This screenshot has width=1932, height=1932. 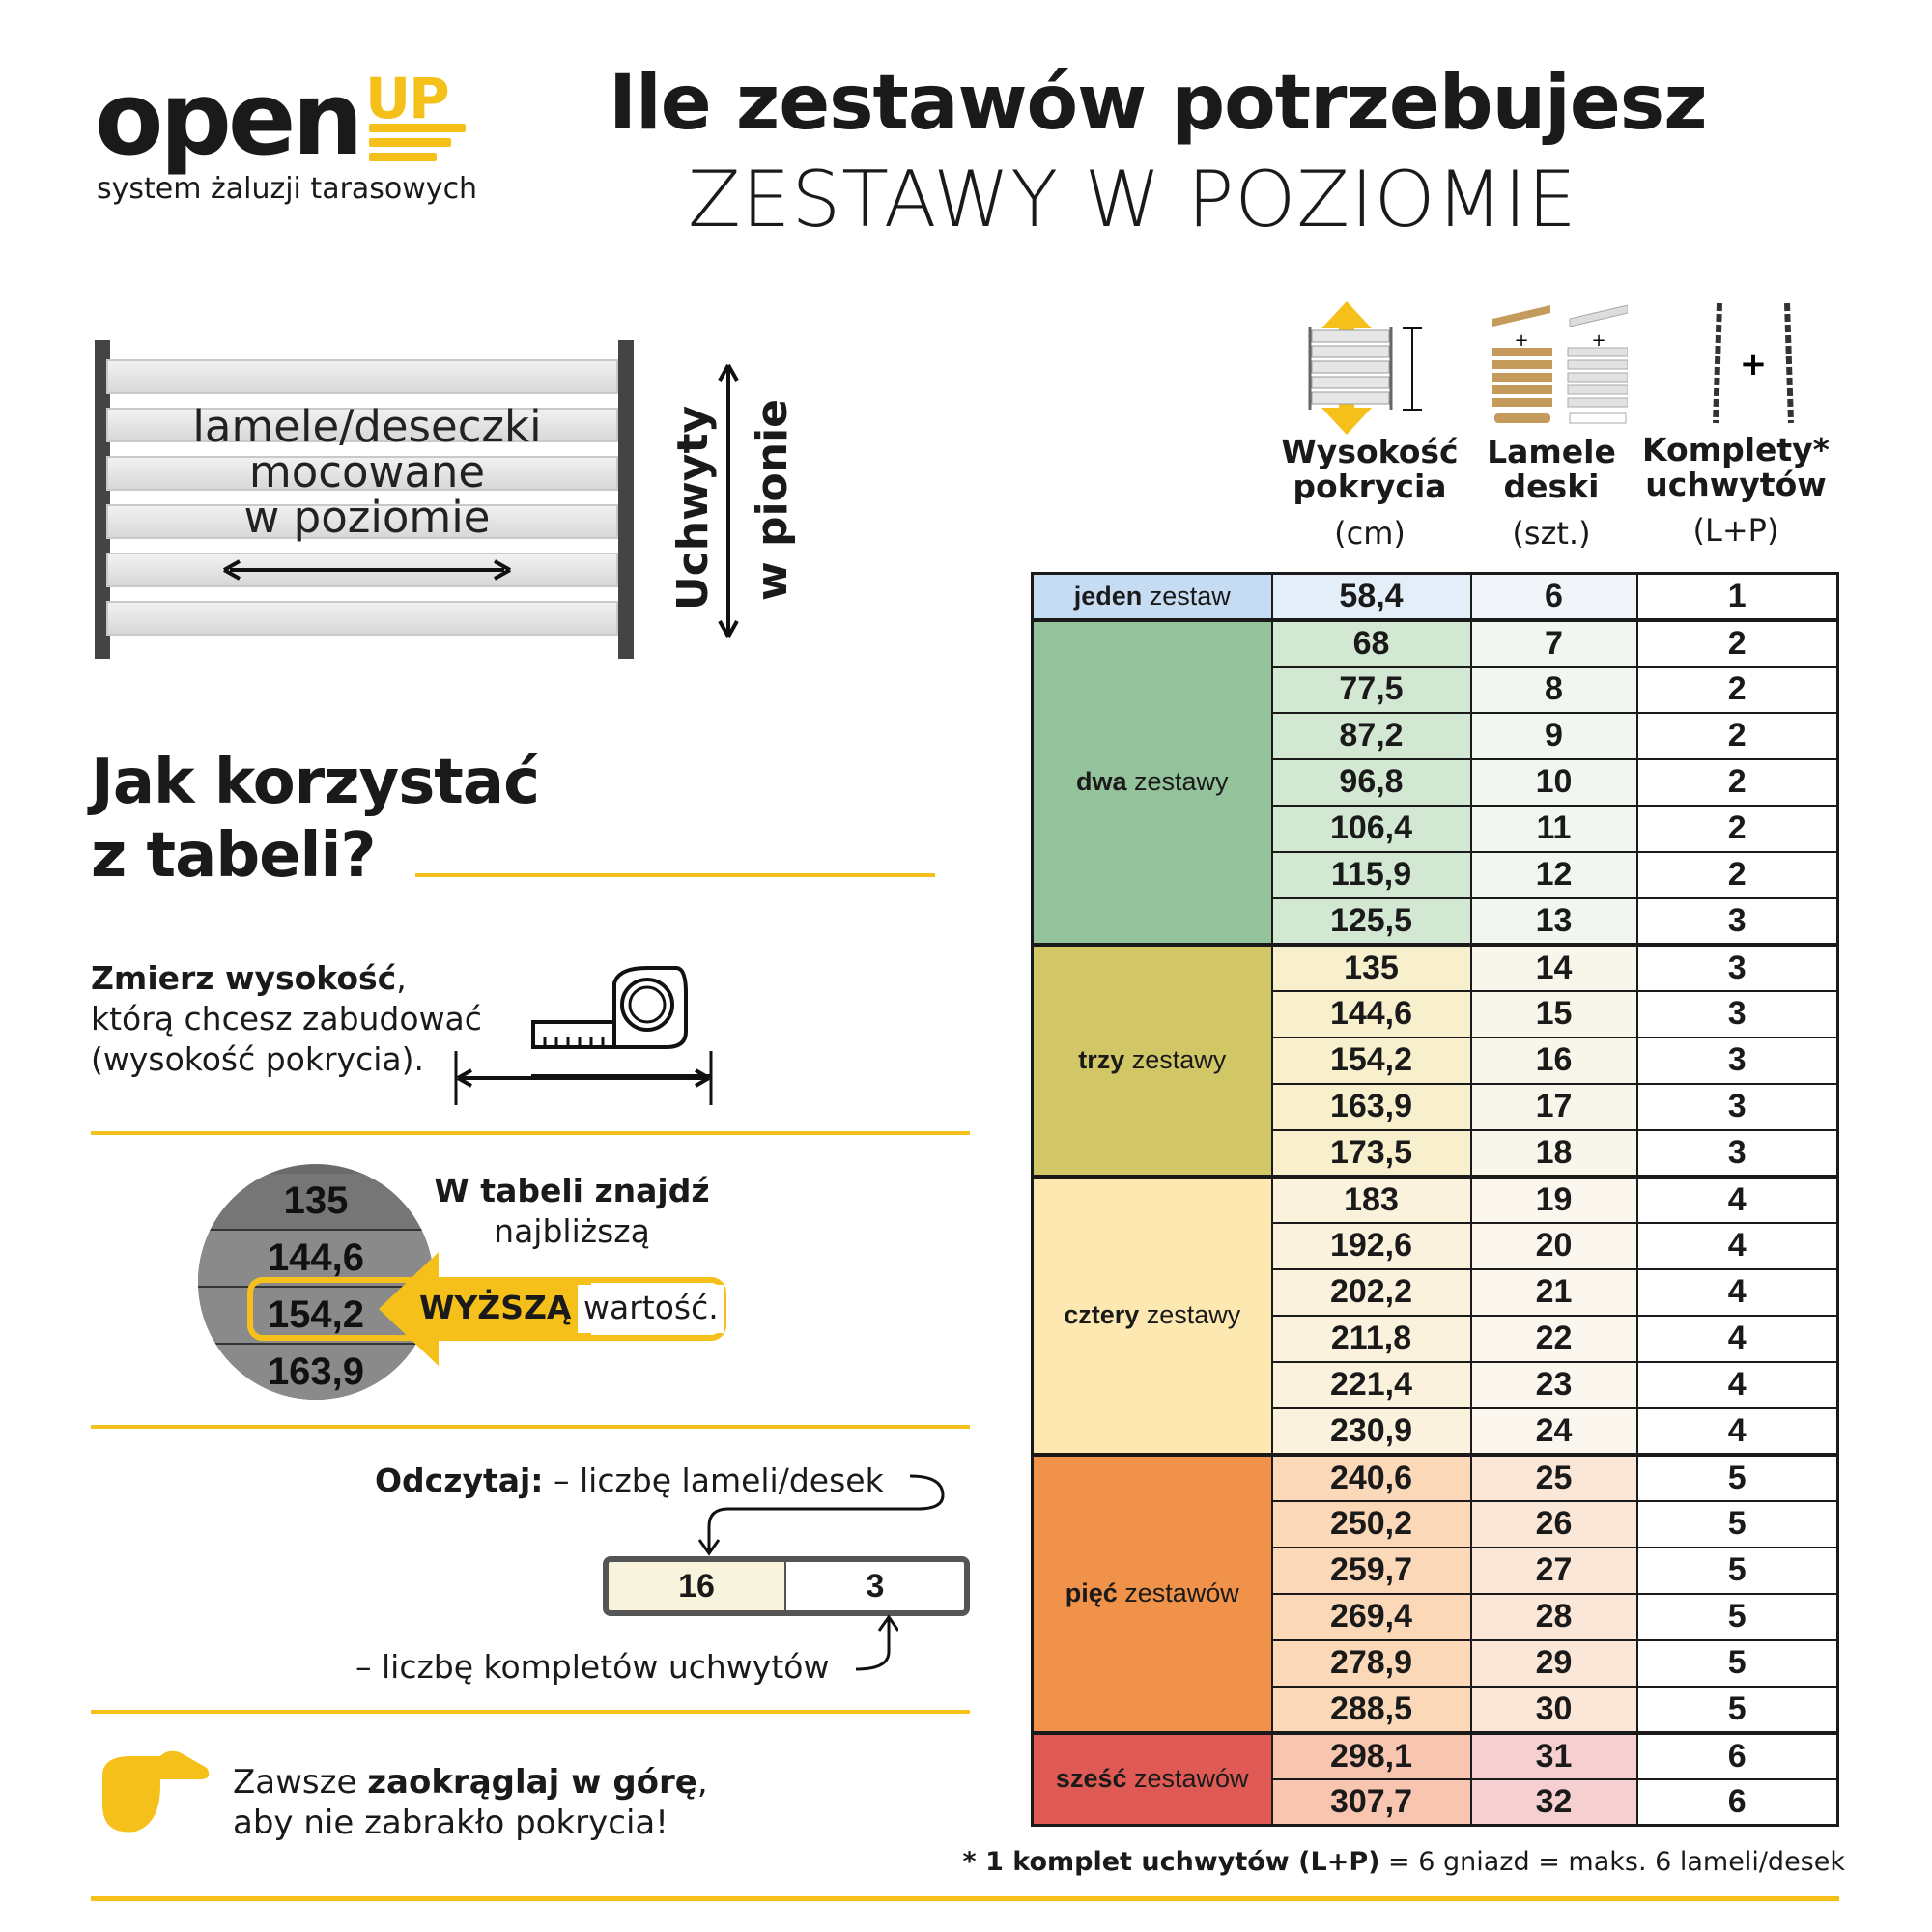 What do you see at coordinates (697, 1586) in the screenshot?
I see `example-slats-count: 16` at bounding box center [697, 1586].